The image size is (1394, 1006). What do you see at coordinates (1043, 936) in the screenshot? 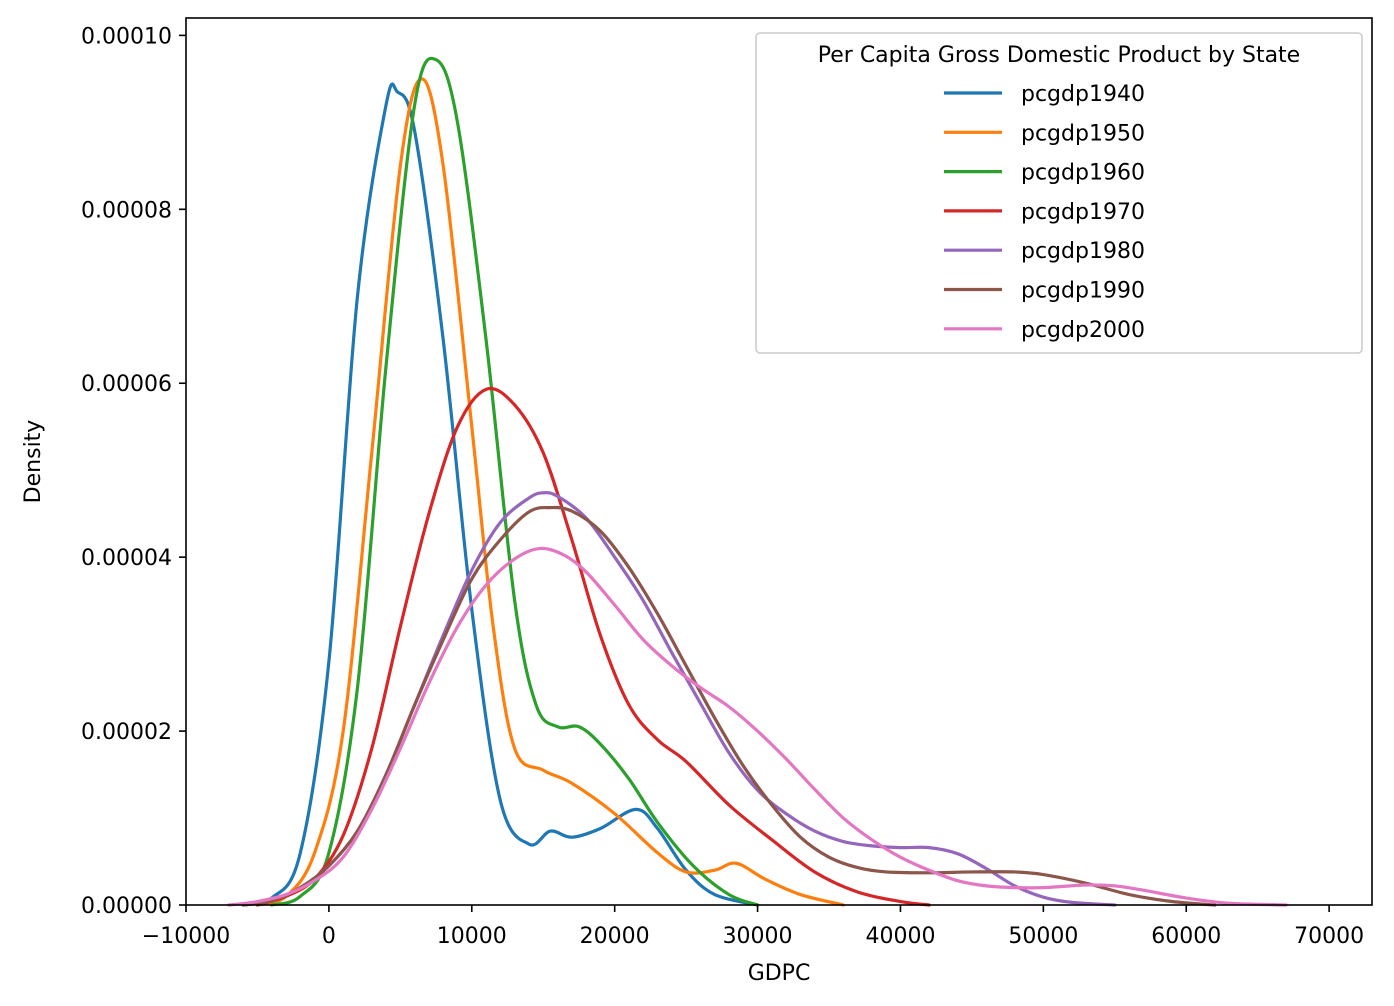
I see `x-tick-label: 50000` at bounding box center [1043, 936].